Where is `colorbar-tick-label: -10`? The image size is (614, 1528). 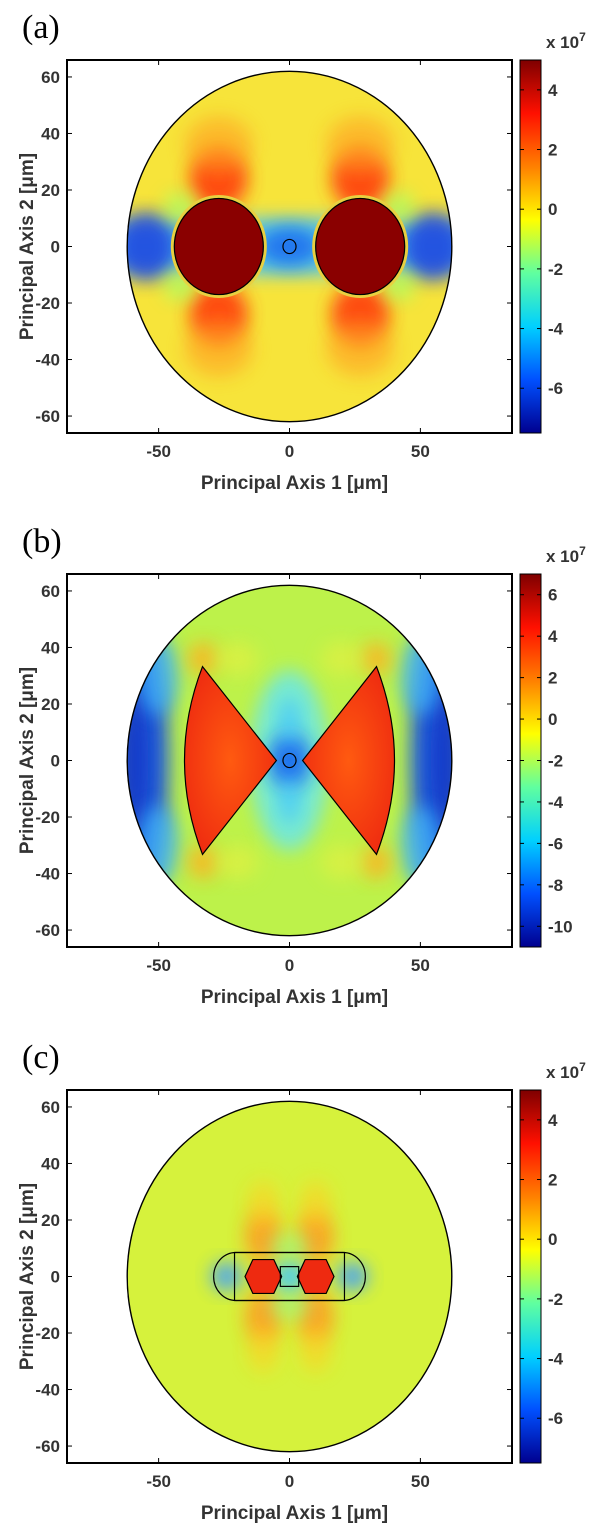
colorbar-tick-label: -10 is located at coordinates (560, 926).